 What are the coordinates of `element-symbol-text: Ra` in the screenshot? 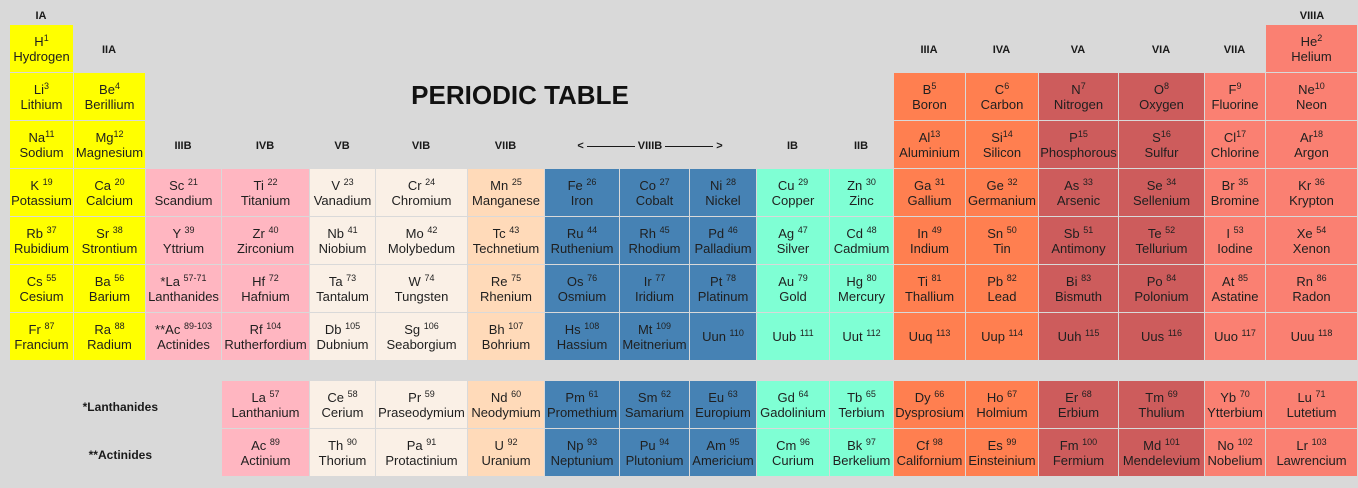 It's located at (104, 329).